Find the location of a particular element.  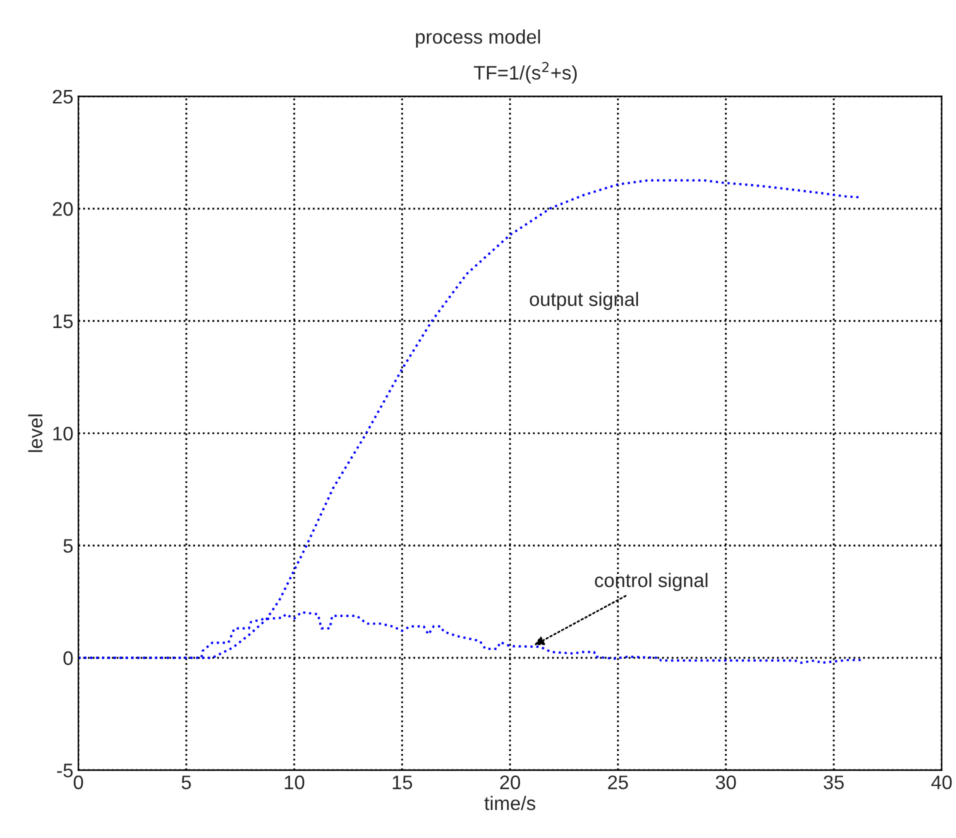

x-axis-title: time/s is located at coordinates (510, 803).